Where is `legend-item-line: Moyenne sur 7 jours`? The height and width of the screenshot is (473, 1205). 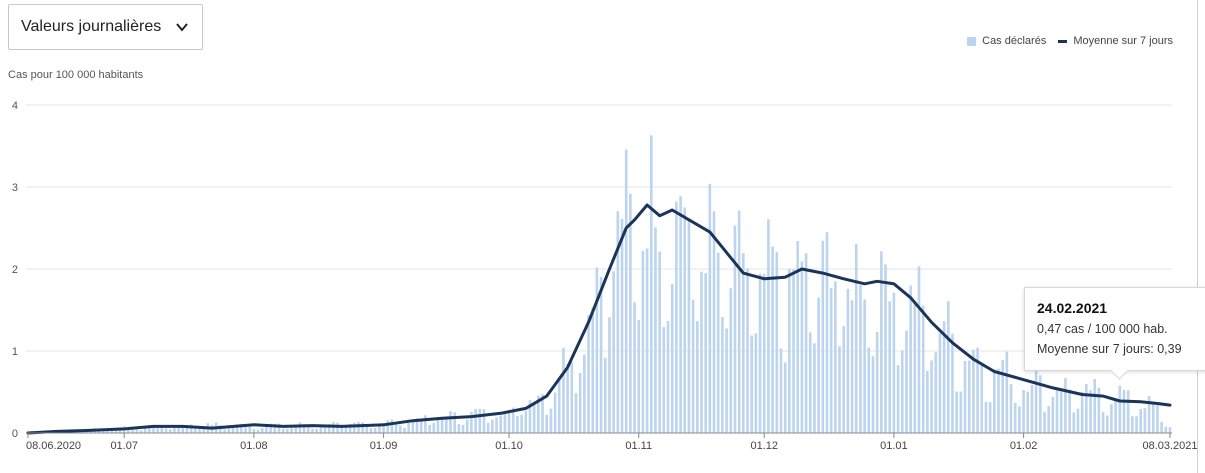 legend-item-line: Moyenne sur 7 jours is located at coordinates (1115, 41).